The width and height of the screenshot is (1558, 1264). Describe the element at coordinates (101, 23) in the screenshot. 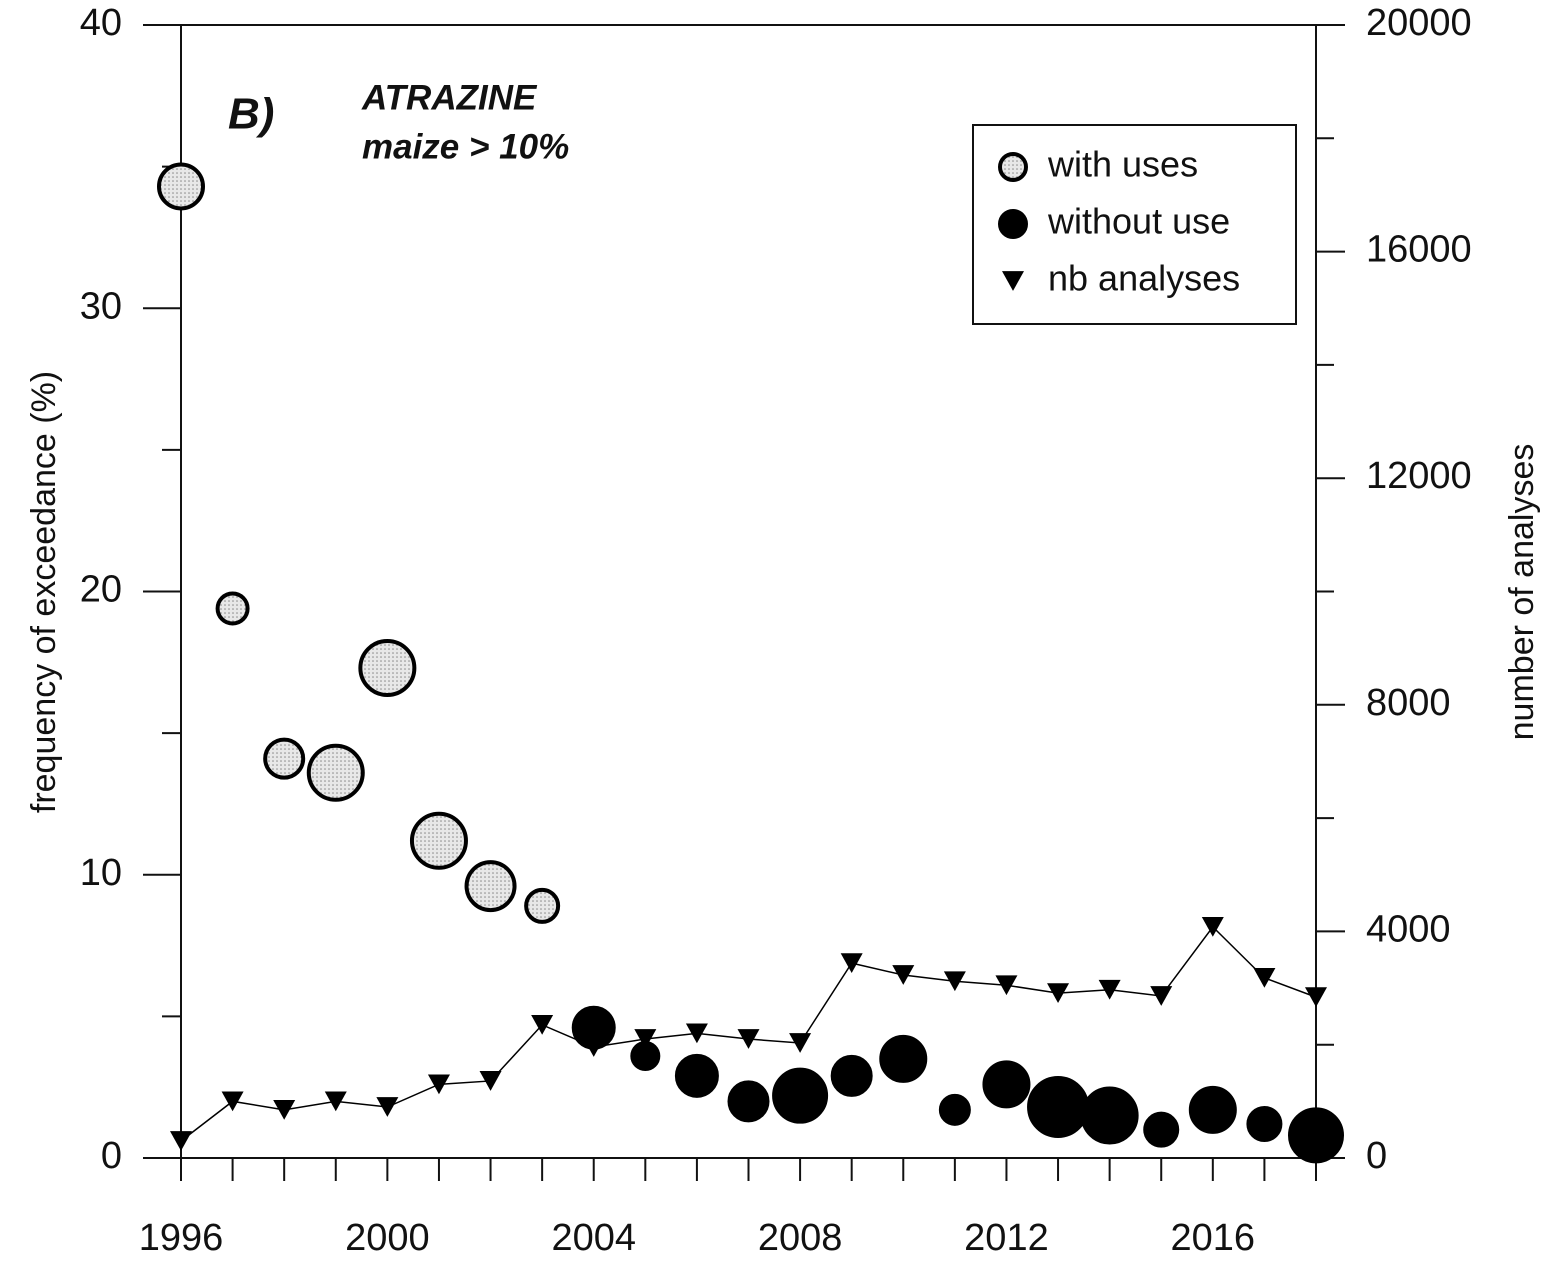

I see `y-tick-label: 40` at that location.